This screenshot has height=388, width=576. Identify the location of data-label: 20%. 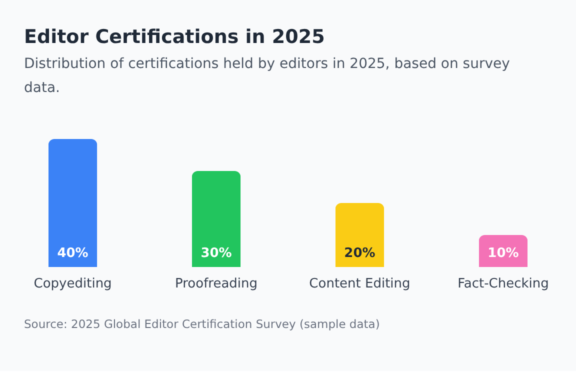
(360, 253).